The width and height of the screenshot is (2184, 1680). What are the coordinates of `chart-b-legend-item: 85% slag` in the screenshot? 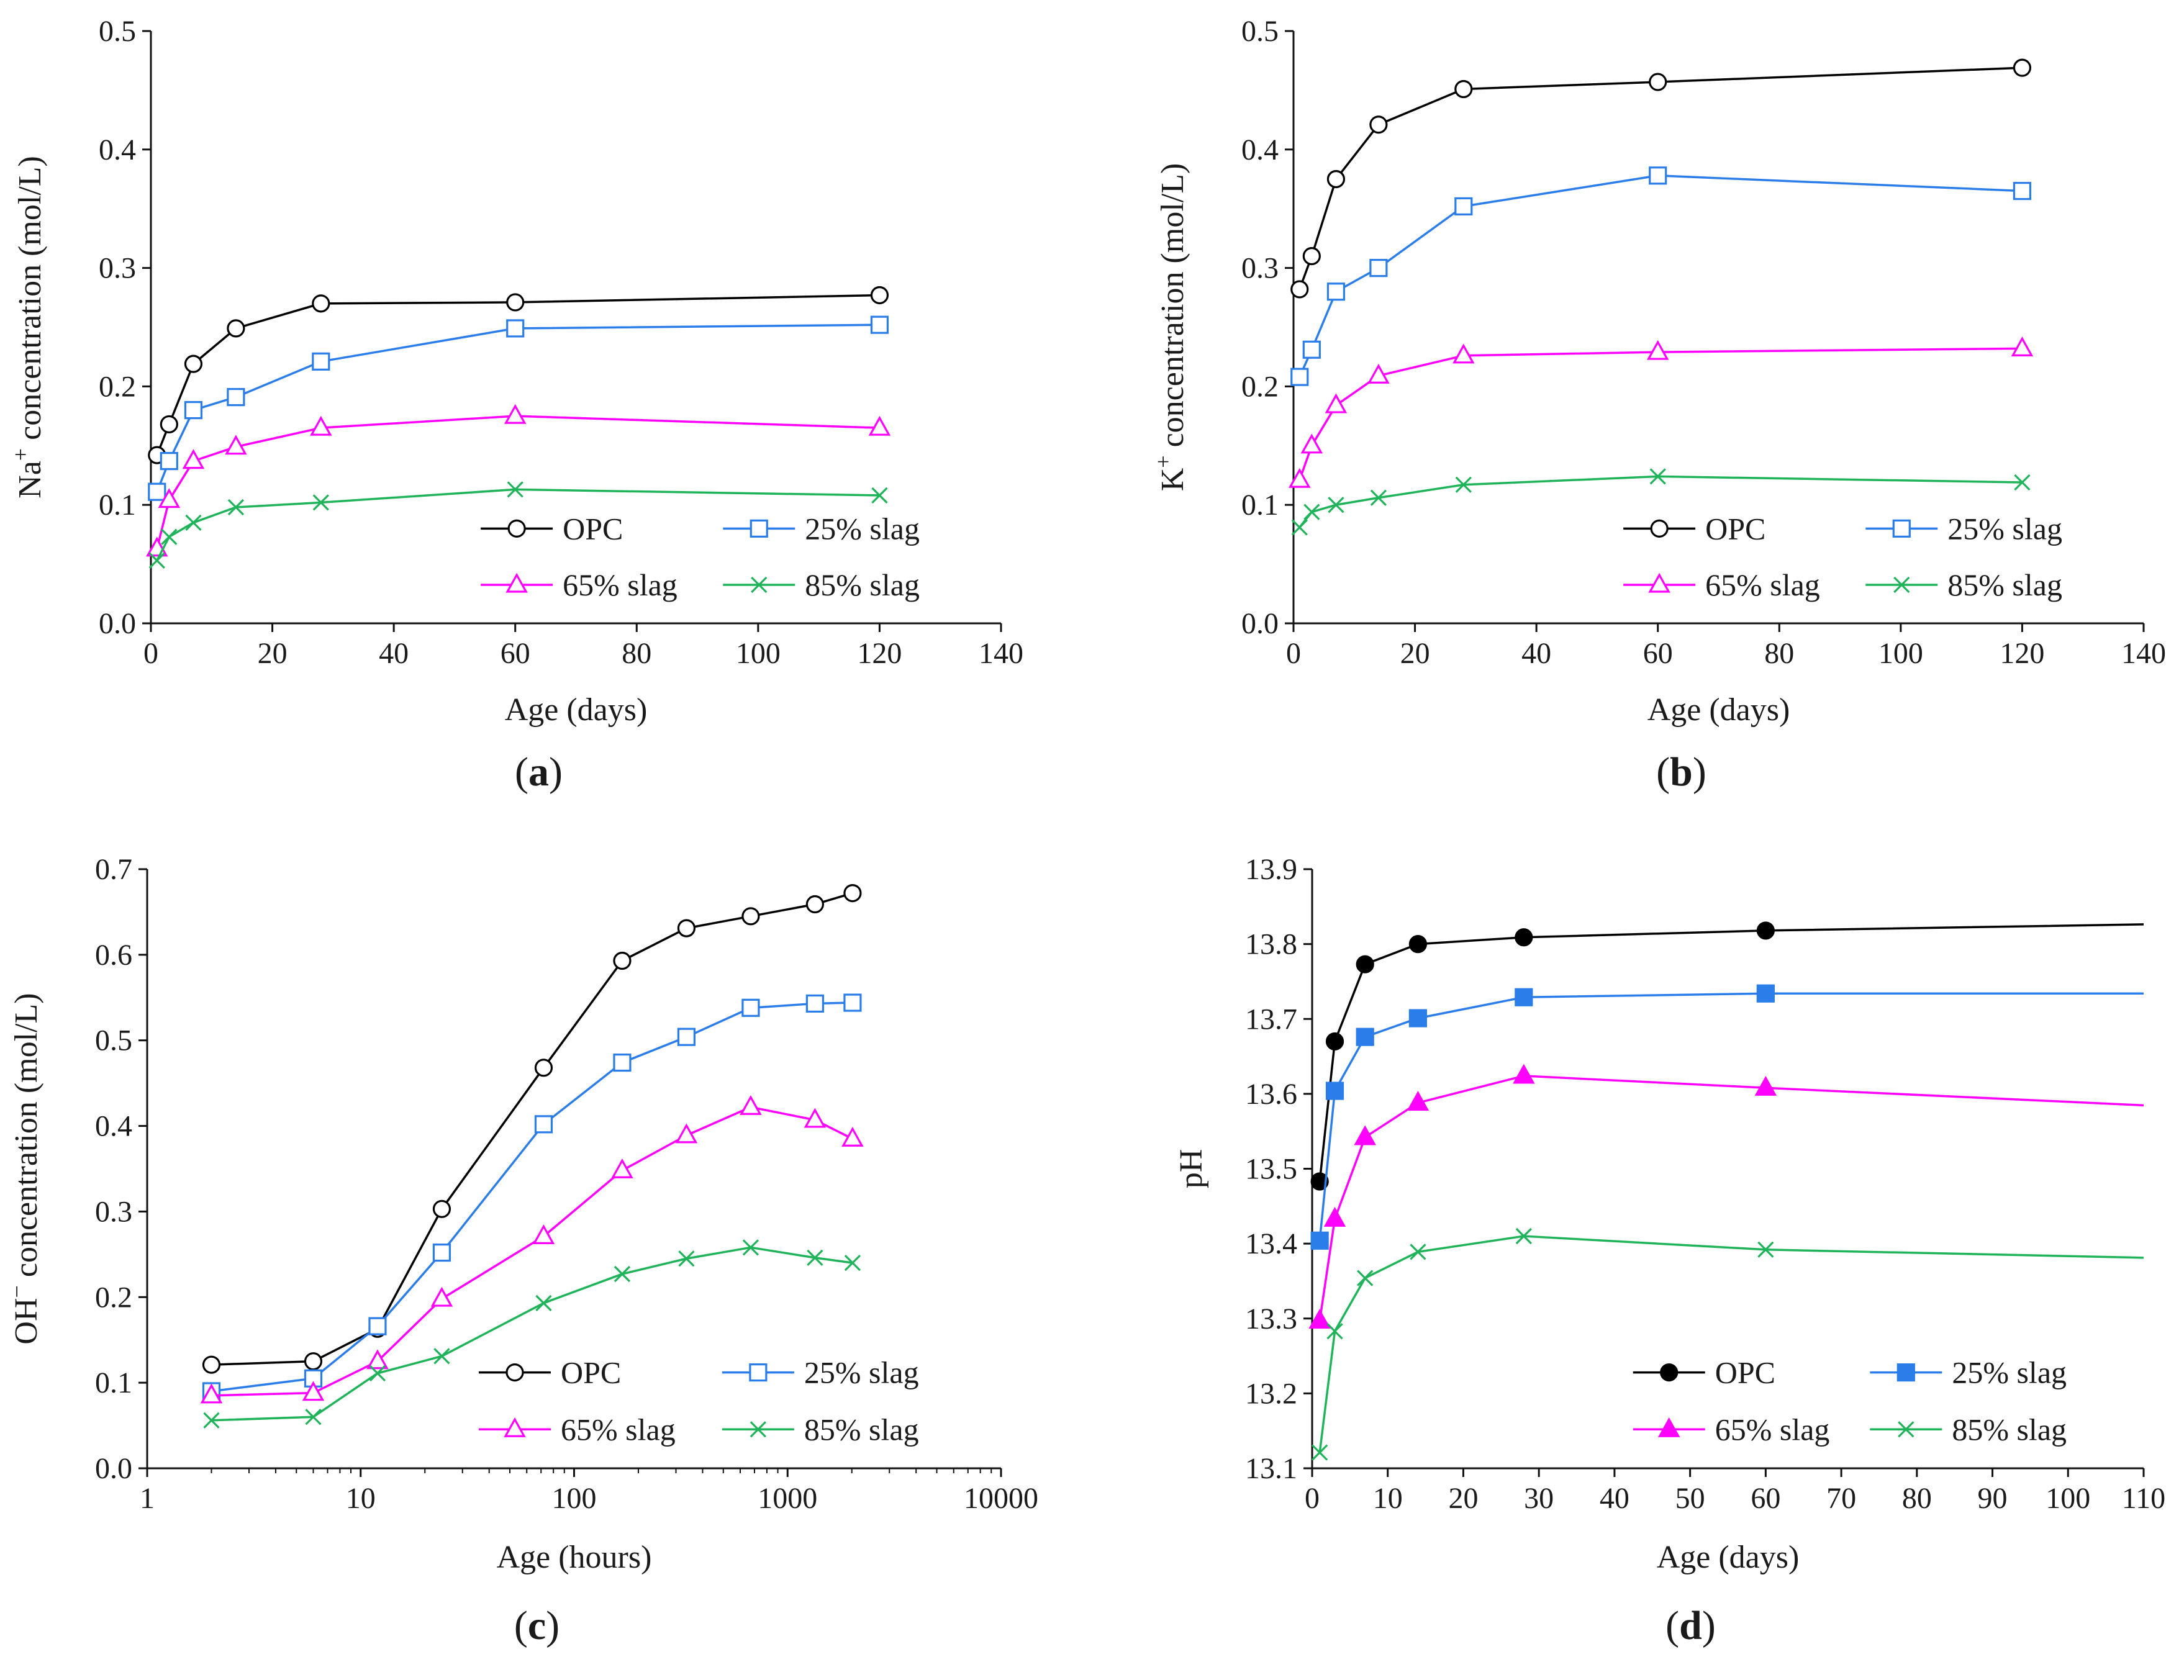 It's located at (1963, 584).